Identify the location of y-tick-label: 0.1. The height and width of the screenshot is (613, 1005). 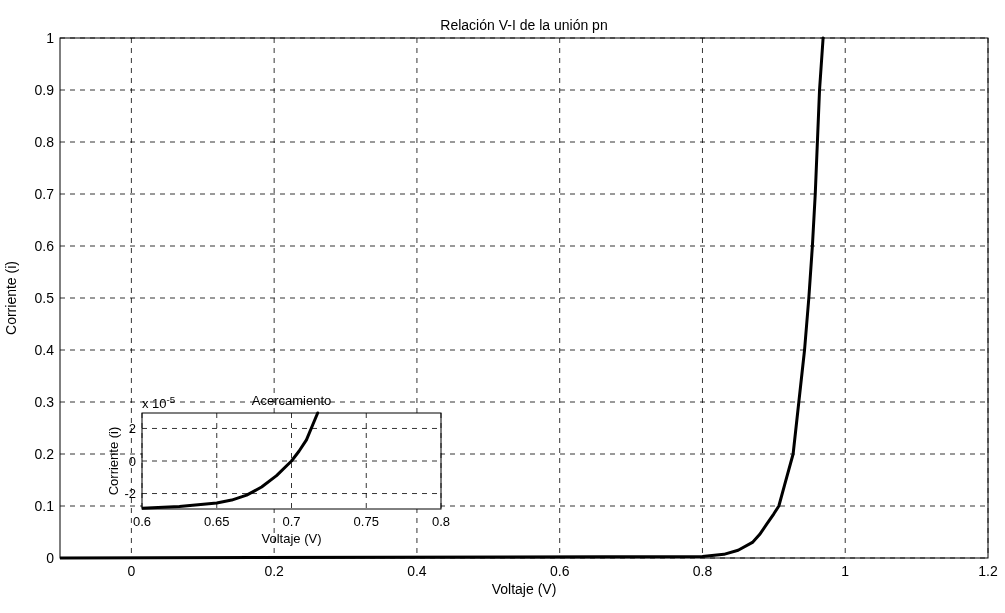
(44, 505).